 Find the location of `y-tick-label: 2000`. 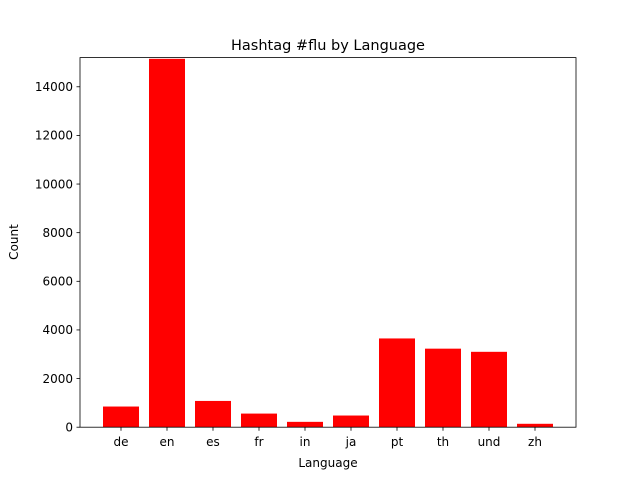

y-tick-label: 2000 is located at coordinates (57, 379).